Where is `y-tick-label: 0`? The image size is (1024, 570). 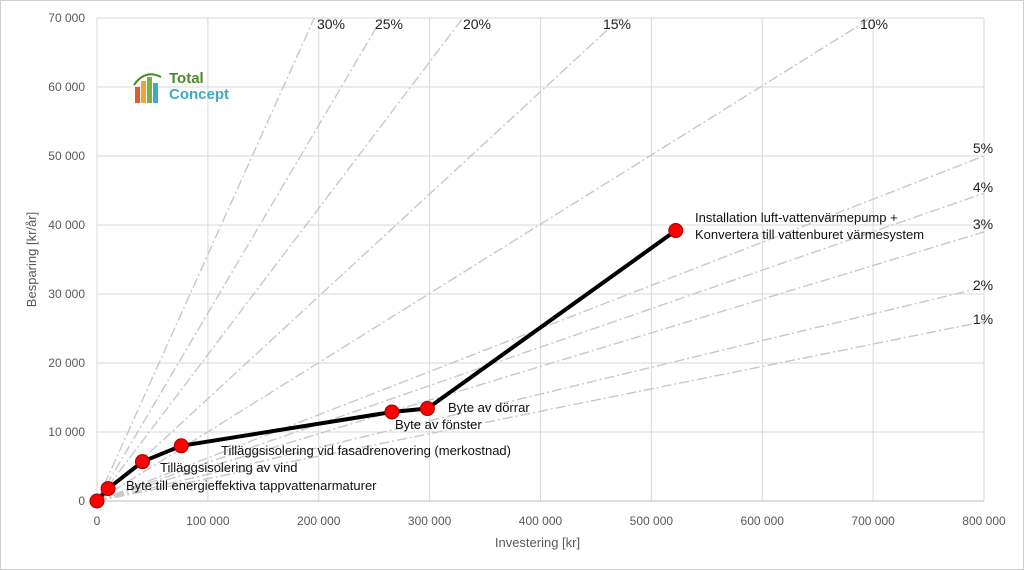 y-tick-label: 0 is located at coordinates (81, 501).